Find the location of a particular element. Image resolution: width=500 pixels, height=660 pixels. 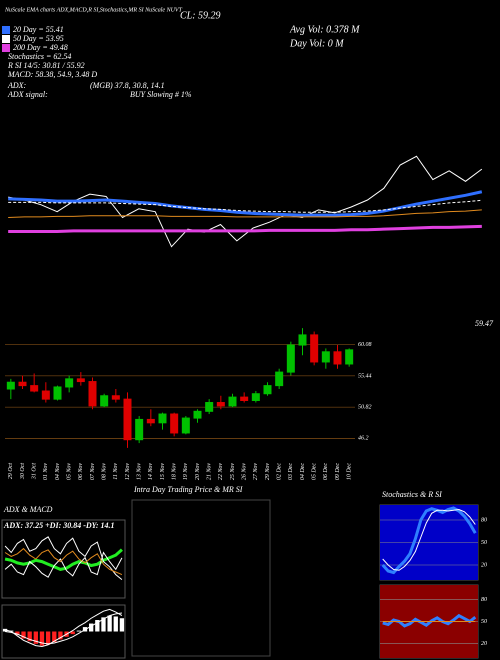

day-volume: Day Vol: 0 M is located at coordinates (316, 43).